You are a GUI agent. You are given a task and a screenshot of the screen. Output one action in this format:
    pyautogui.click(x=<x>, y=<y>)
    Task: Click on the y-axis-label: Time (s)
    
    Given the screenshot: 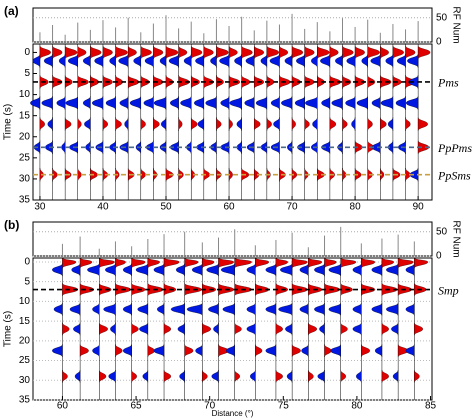 What is the action you would take?
    pyautogui.click(x=8, y=329)
    